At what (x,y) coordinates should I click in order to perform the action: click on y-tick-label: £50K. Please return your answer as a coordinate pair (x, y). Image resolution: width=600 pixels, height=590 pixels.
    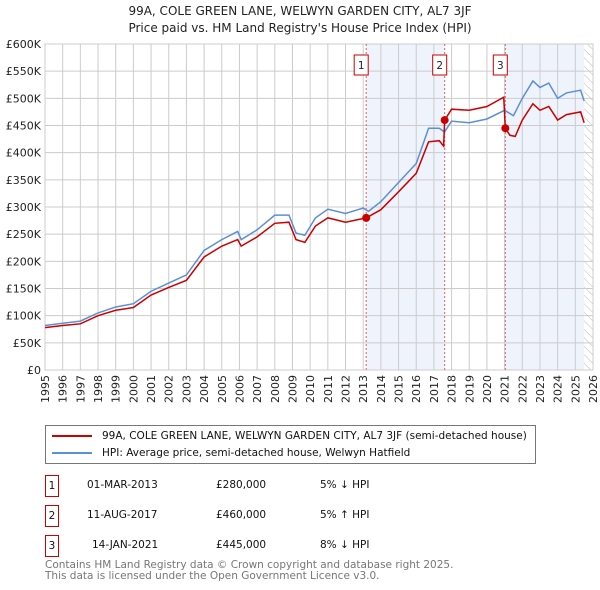
    Looking at the image, I should click on (27, 343).